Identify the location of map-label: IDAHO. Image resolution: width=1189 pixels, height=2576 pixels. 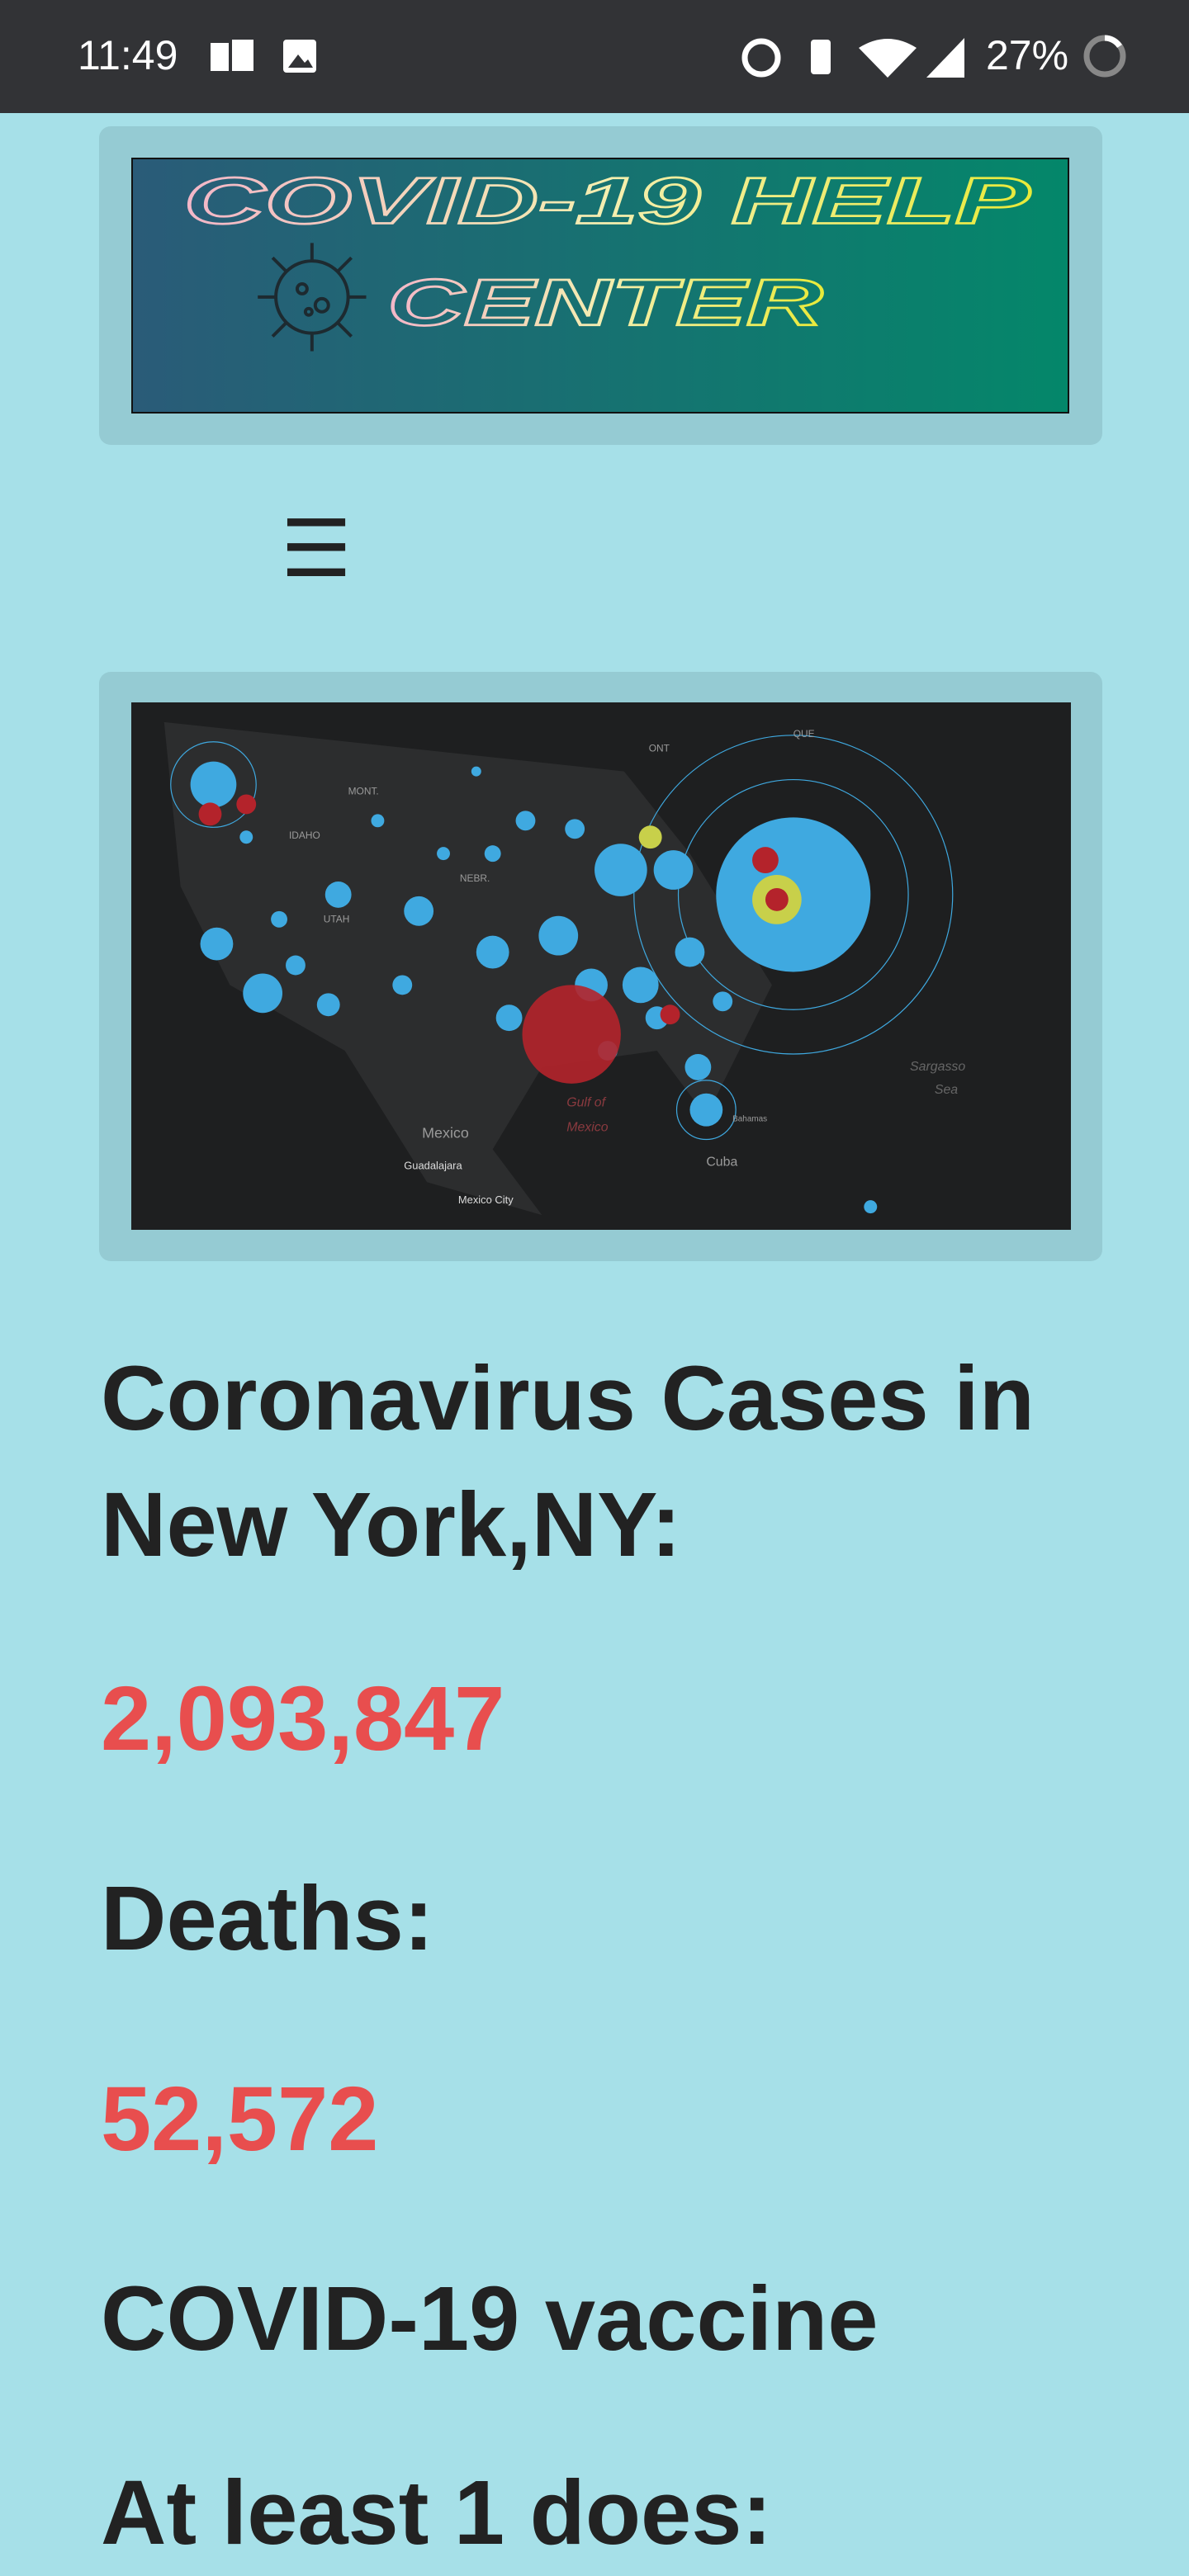
(304, 835).